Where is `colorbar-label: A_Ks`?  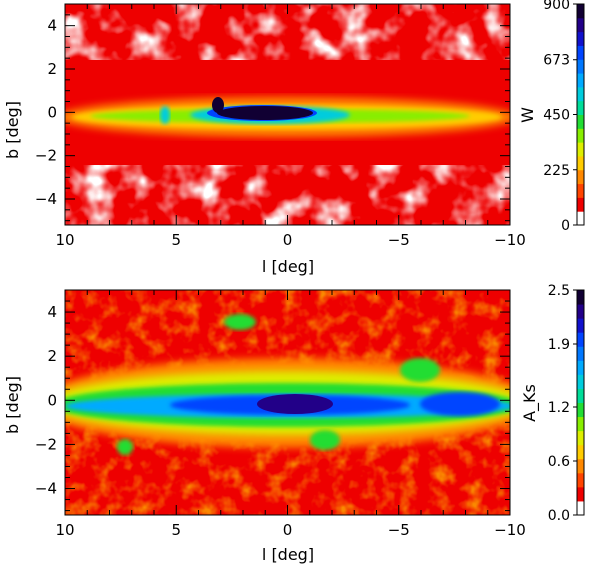
colorbar-label: A_Ks is located at coordinates (530, 403).